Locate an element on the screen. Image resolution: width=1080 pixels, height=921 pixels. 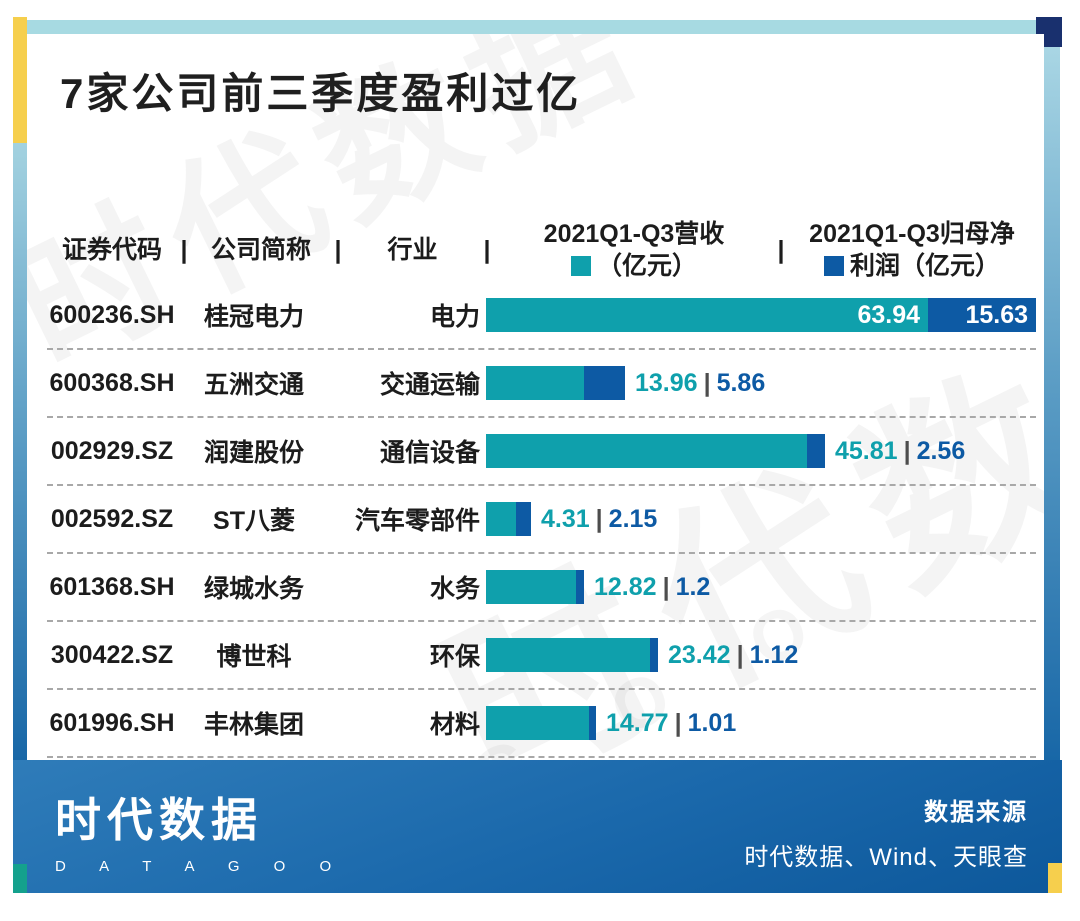
table-row: 002929.SZ 润建股份 通信设备 45.81 | 2.56 is located at coordinates (541, 452).